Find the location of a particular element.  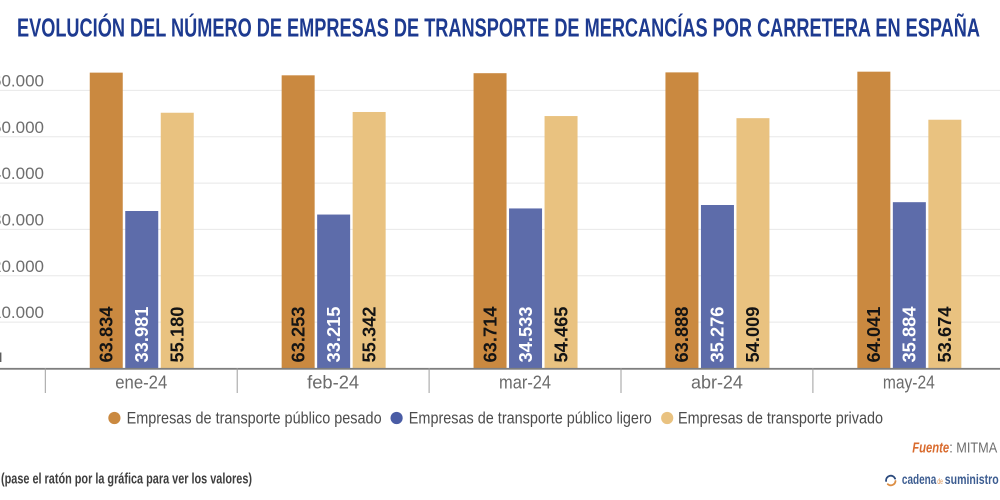

svg-text: 50.000 is located at coordinates (22, 127).